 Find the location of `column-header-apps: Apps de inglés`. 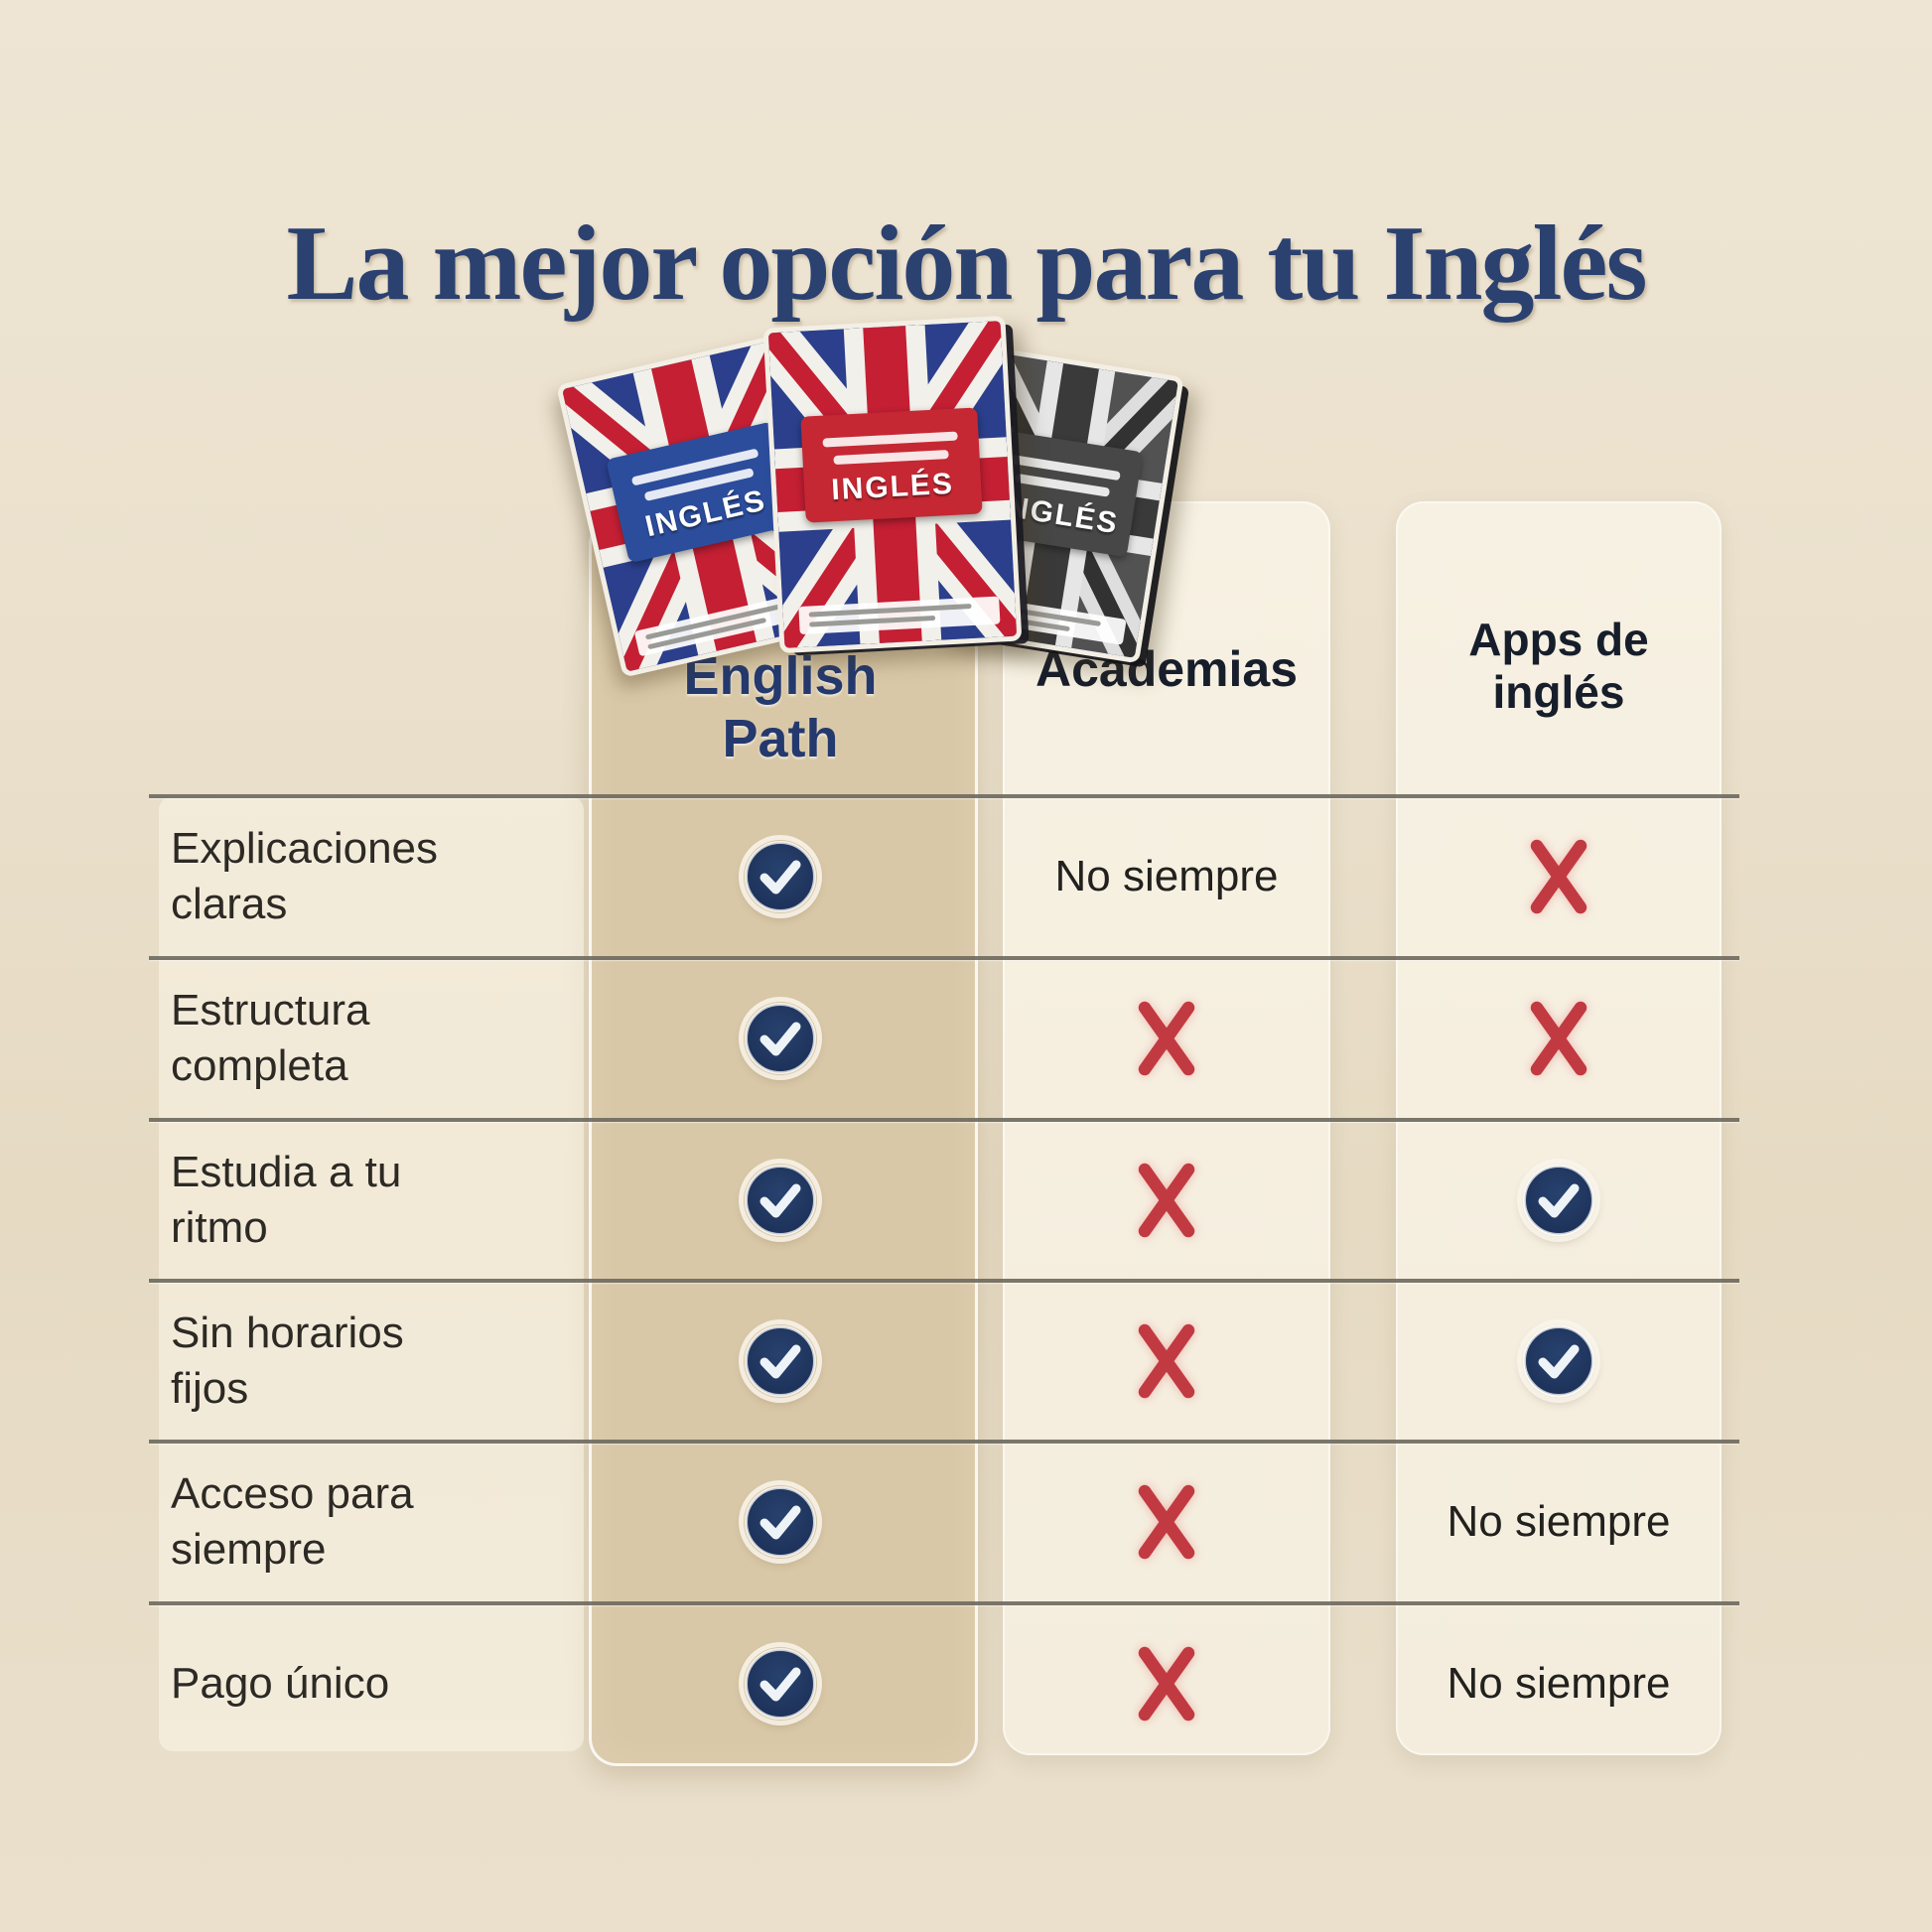

column-header-apps: Apps de inglés is located at coordinates (1558, 666).